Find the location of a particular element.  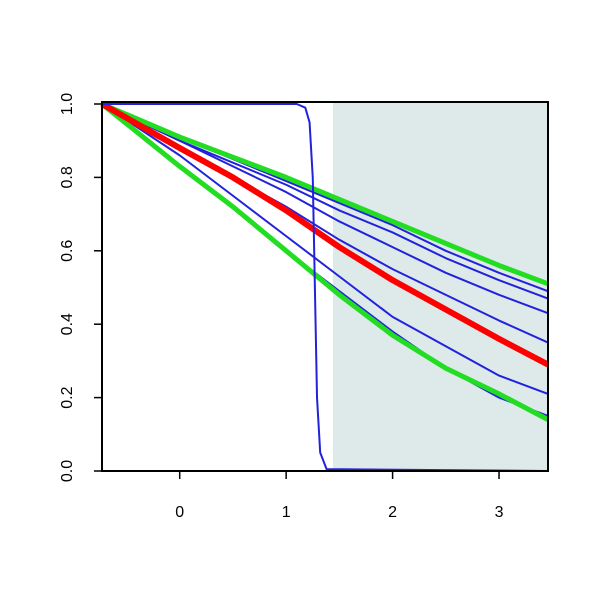

y-tick-label: 0.2 is located at coordinates (67, 397).